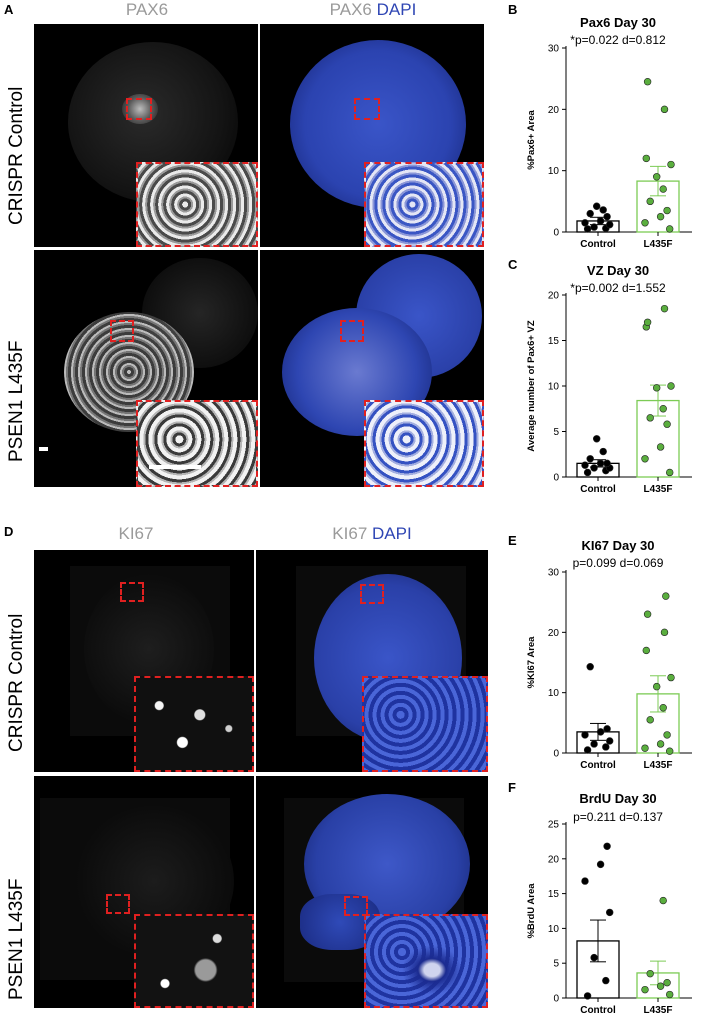 Image resolution: width=714 pixels, height=1015 pixels. Describe the element at coordinates (373, 10) in the screenshot. I see `panel-a-col2-header: PAX6 DAPI` at that location.